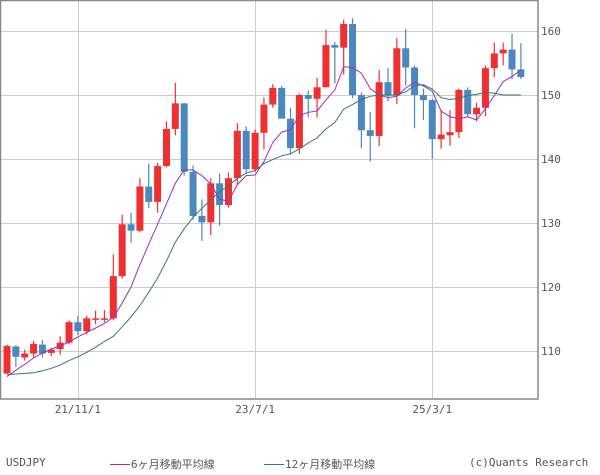 This screenshot has height=475, width=600. What do you see at coordinates (255, 409) in the screenshot?
I see `x-tick-label: 23/7/1` at bounding box center [255, 409].